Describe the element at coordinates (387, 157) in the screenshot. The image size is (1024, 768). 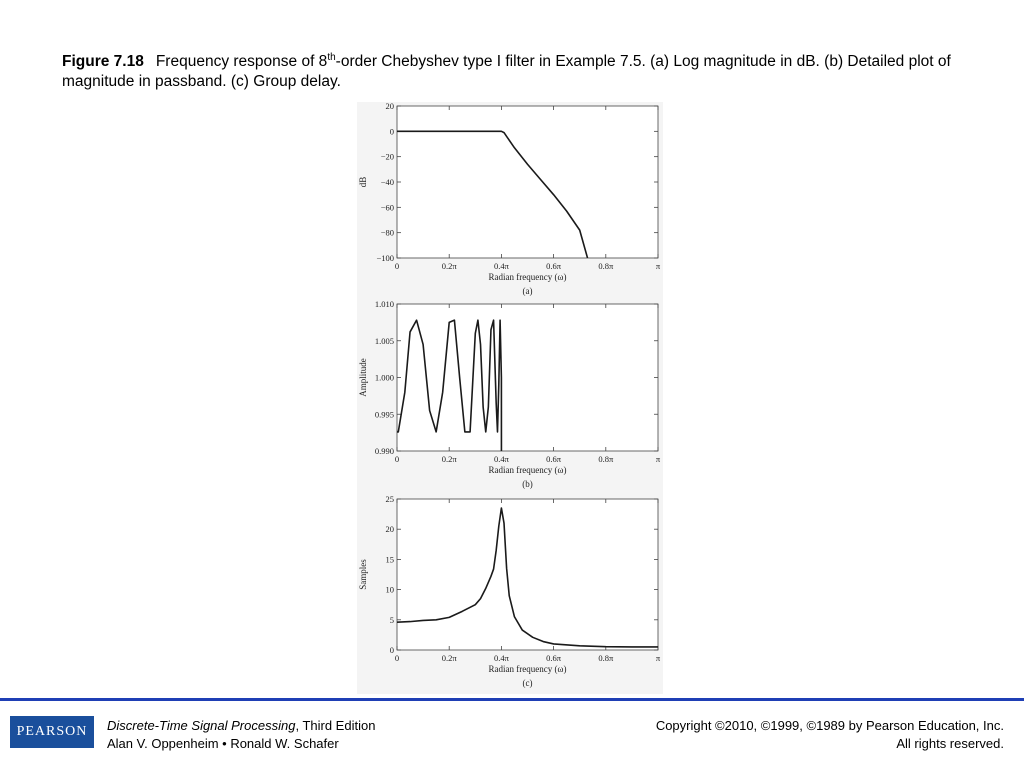
I see `panel-a-ytick-label: −20` at that location.